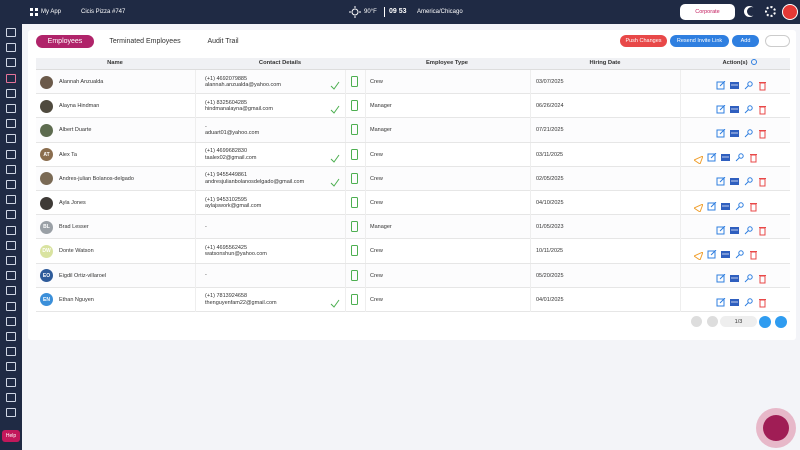 This screenshot has width=800, height=450. I want to click on employee-name: Andres-julian Bolanos-delgado, so click(96, 178).